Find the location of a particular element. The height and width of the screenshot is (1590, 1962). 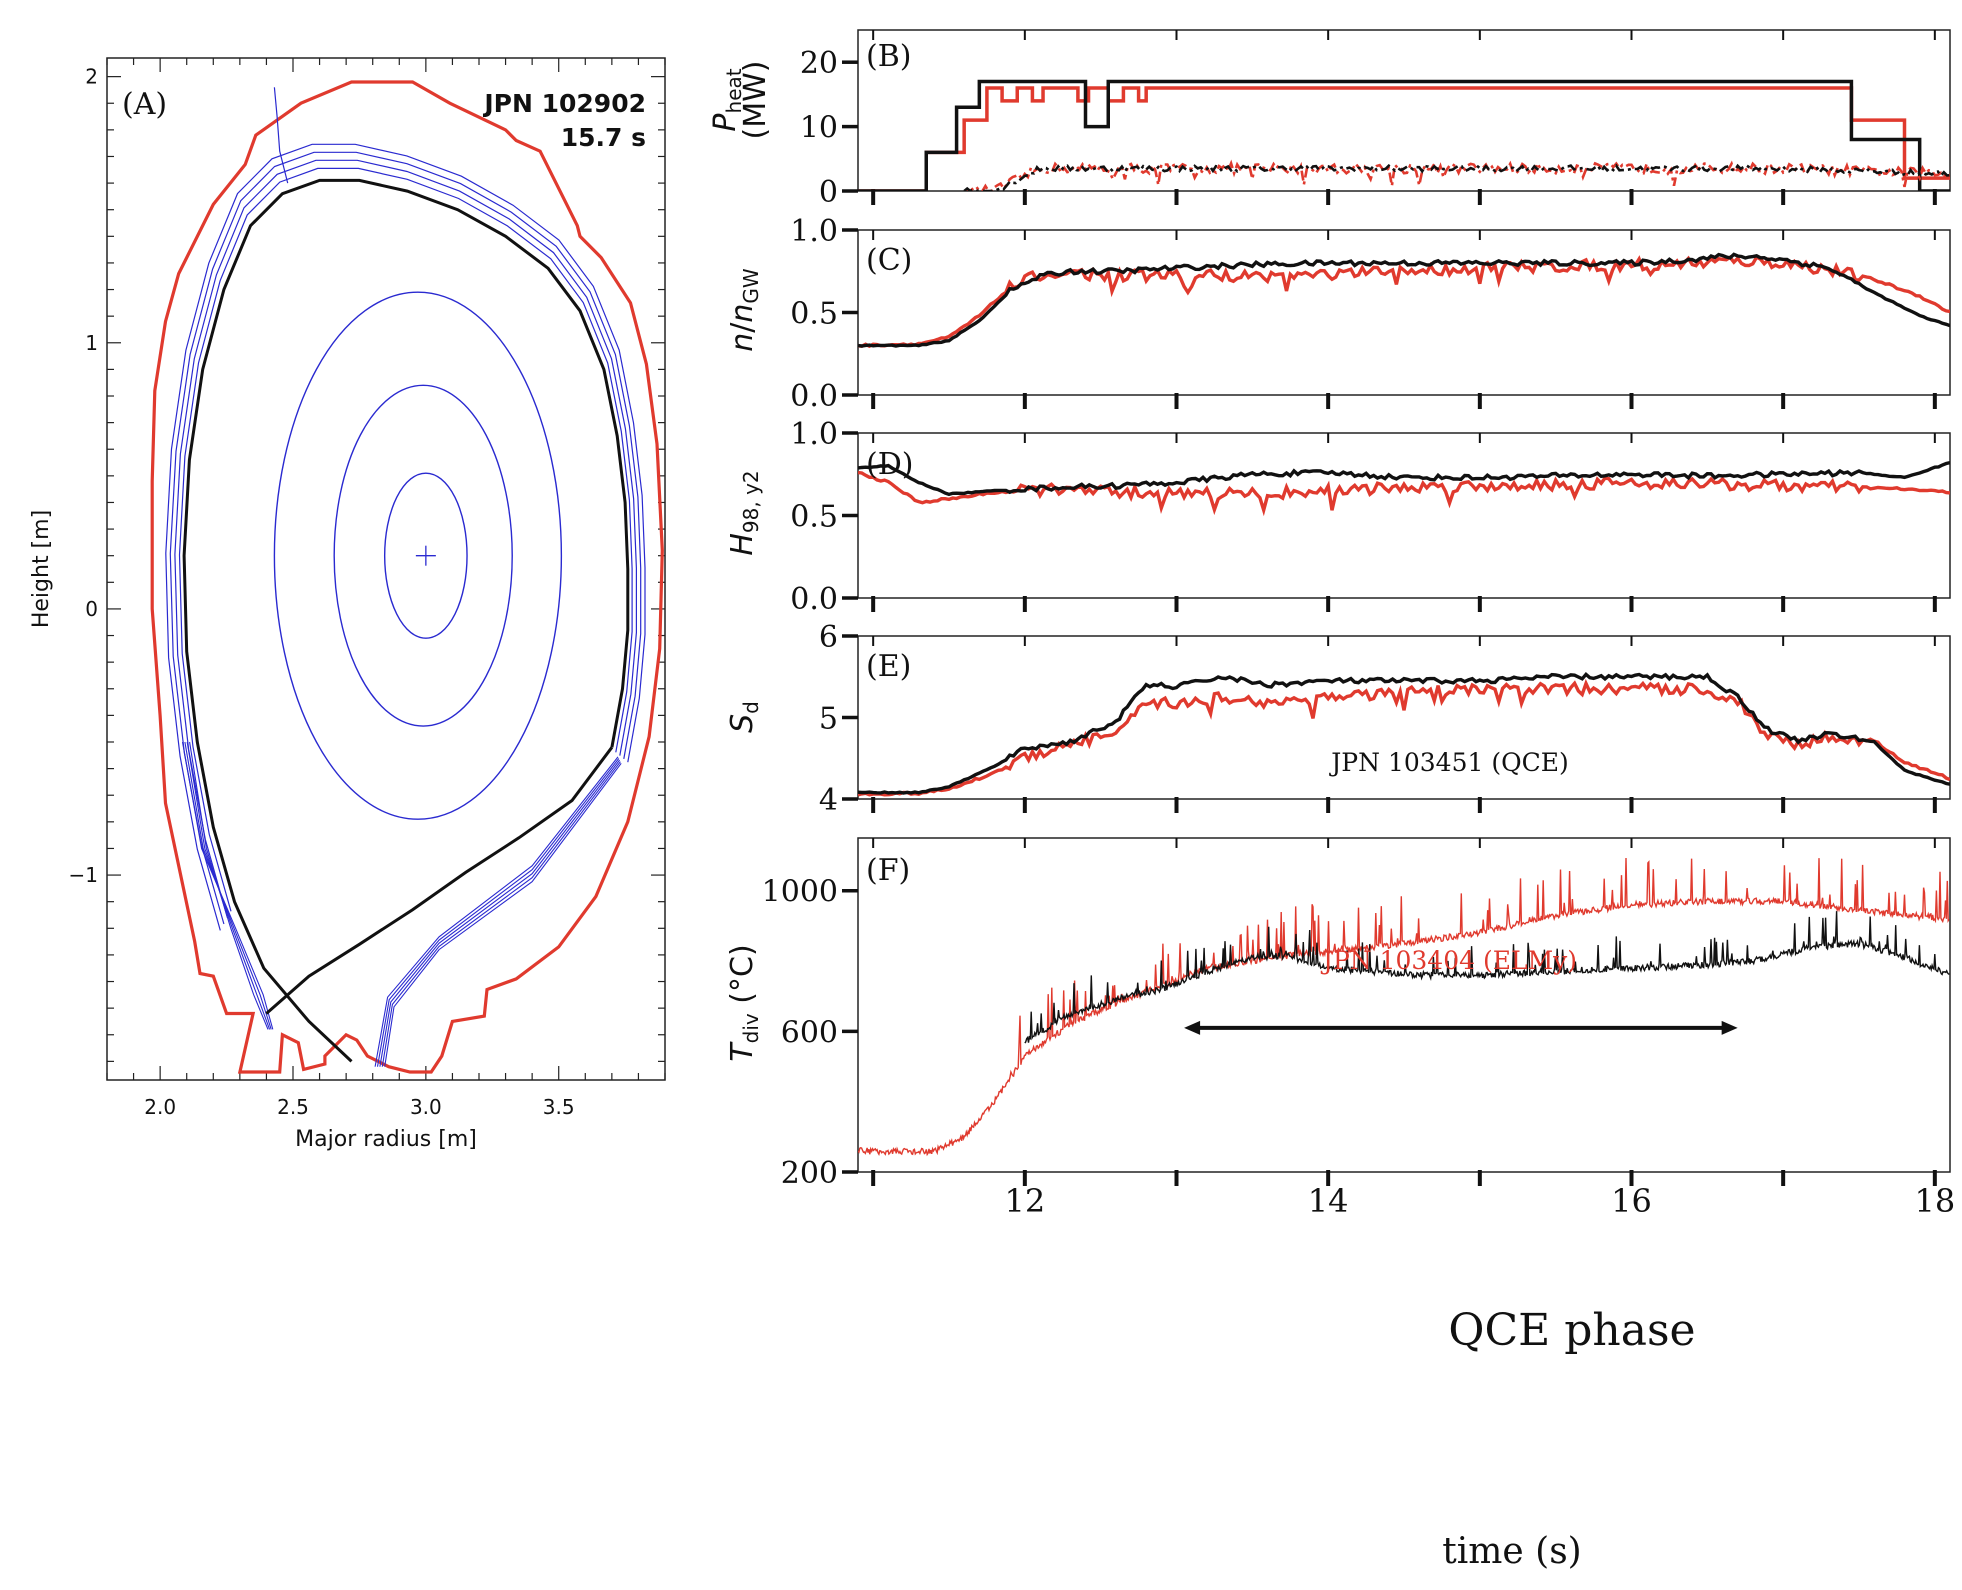

panel-c-label: (C) is located at coordinates (889, 260).